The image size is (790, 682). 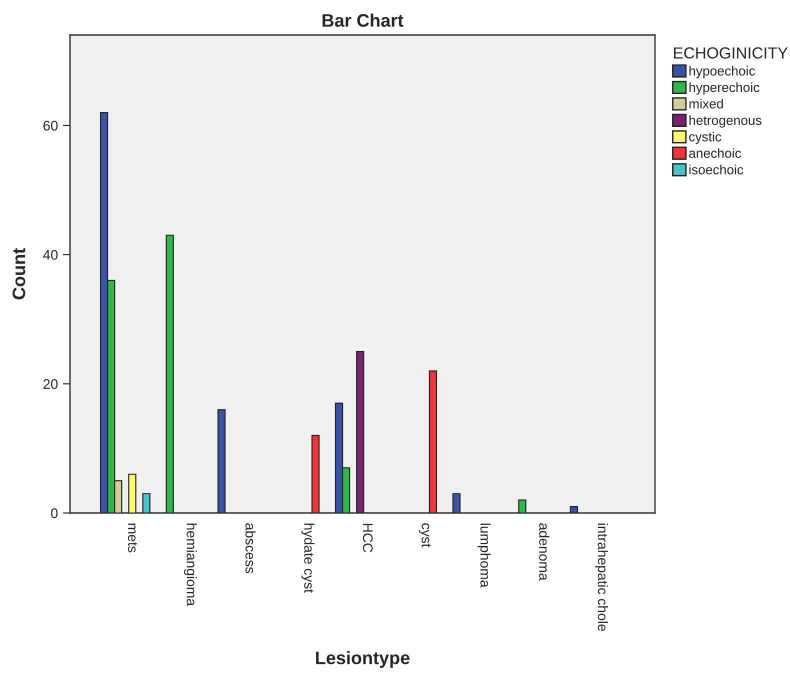 What do you see at coordinates (363, 659) in the screenshot?
I see `x-axis-title: Lesiontype` at bounding box center [363, 659].